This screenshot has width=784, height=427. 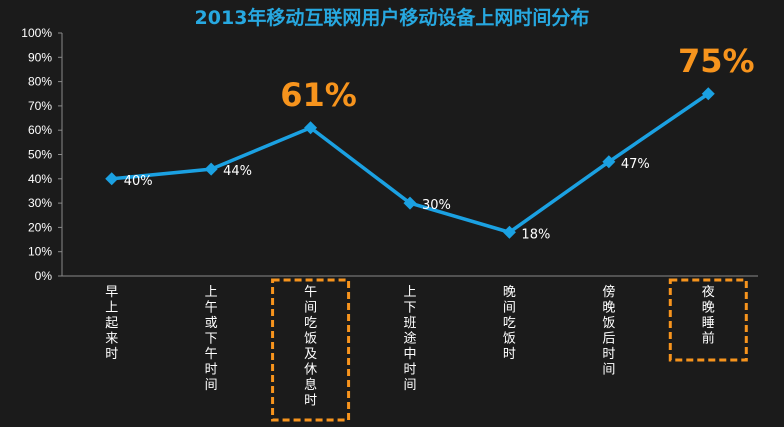 I want to click on x-tick-label-char: 息, so click(x=310, y=385).